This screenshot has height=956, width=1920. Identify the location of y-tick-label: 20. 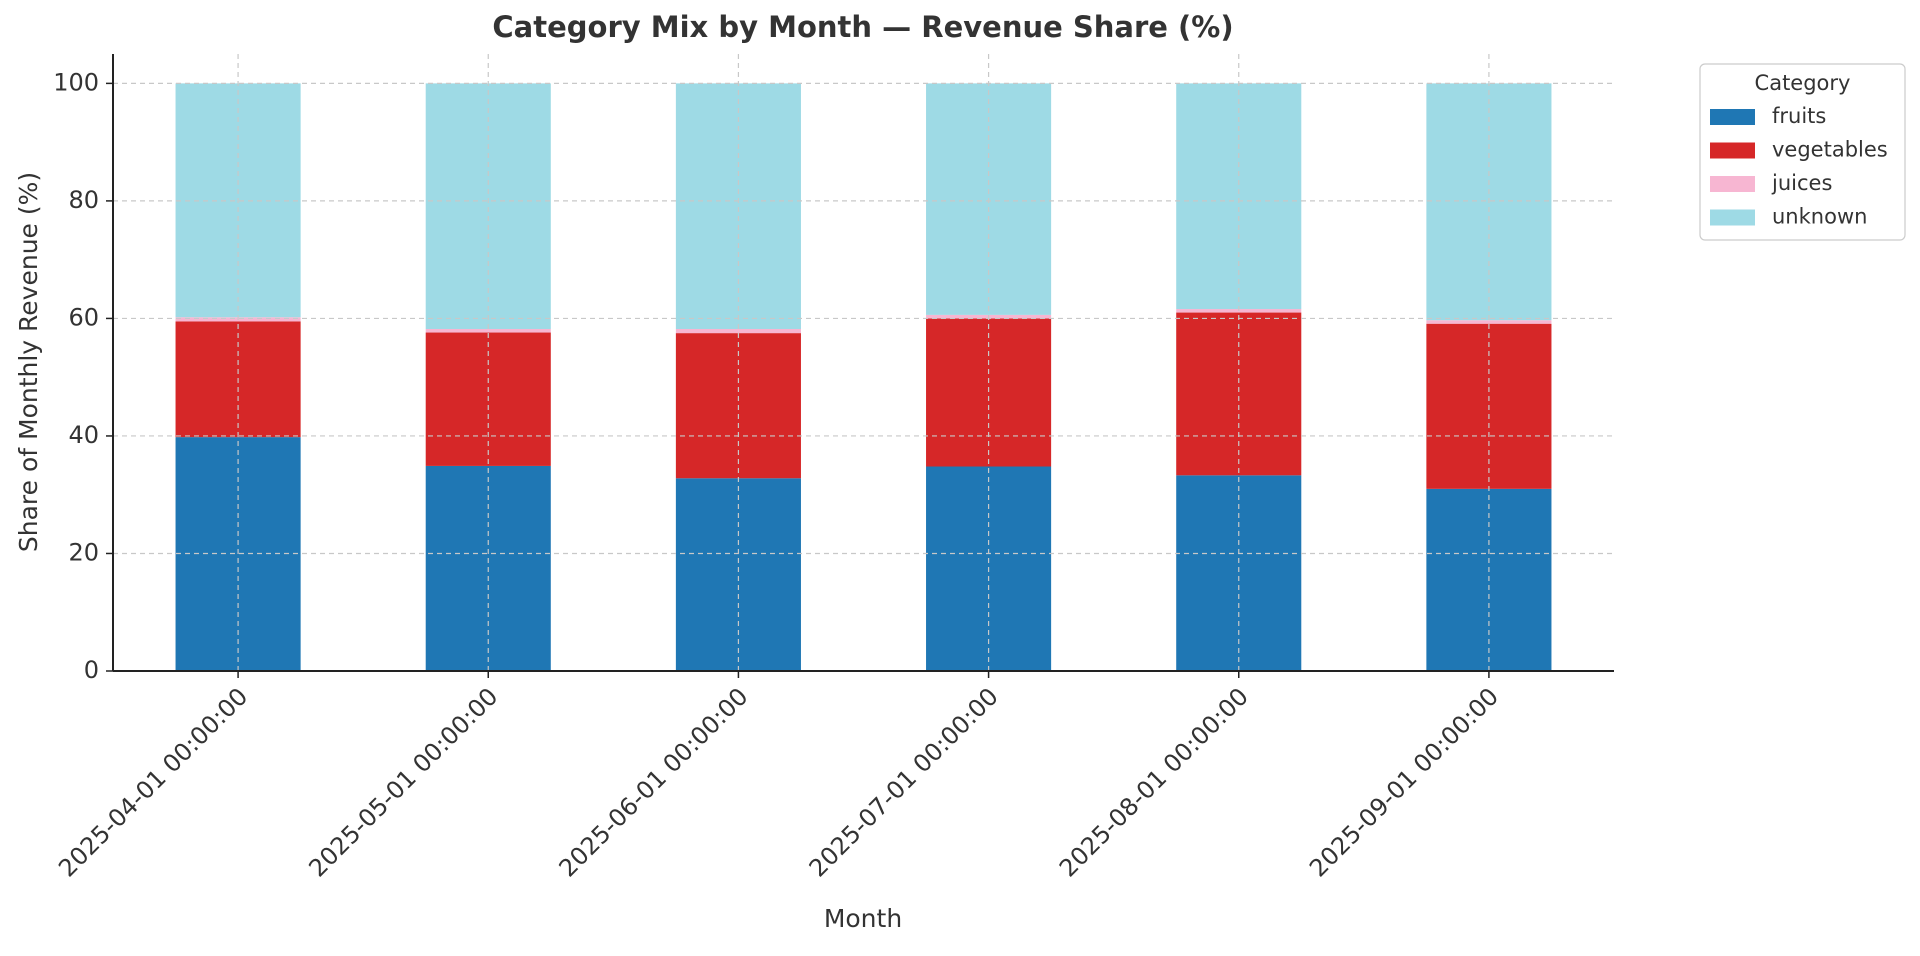
(83, 552).